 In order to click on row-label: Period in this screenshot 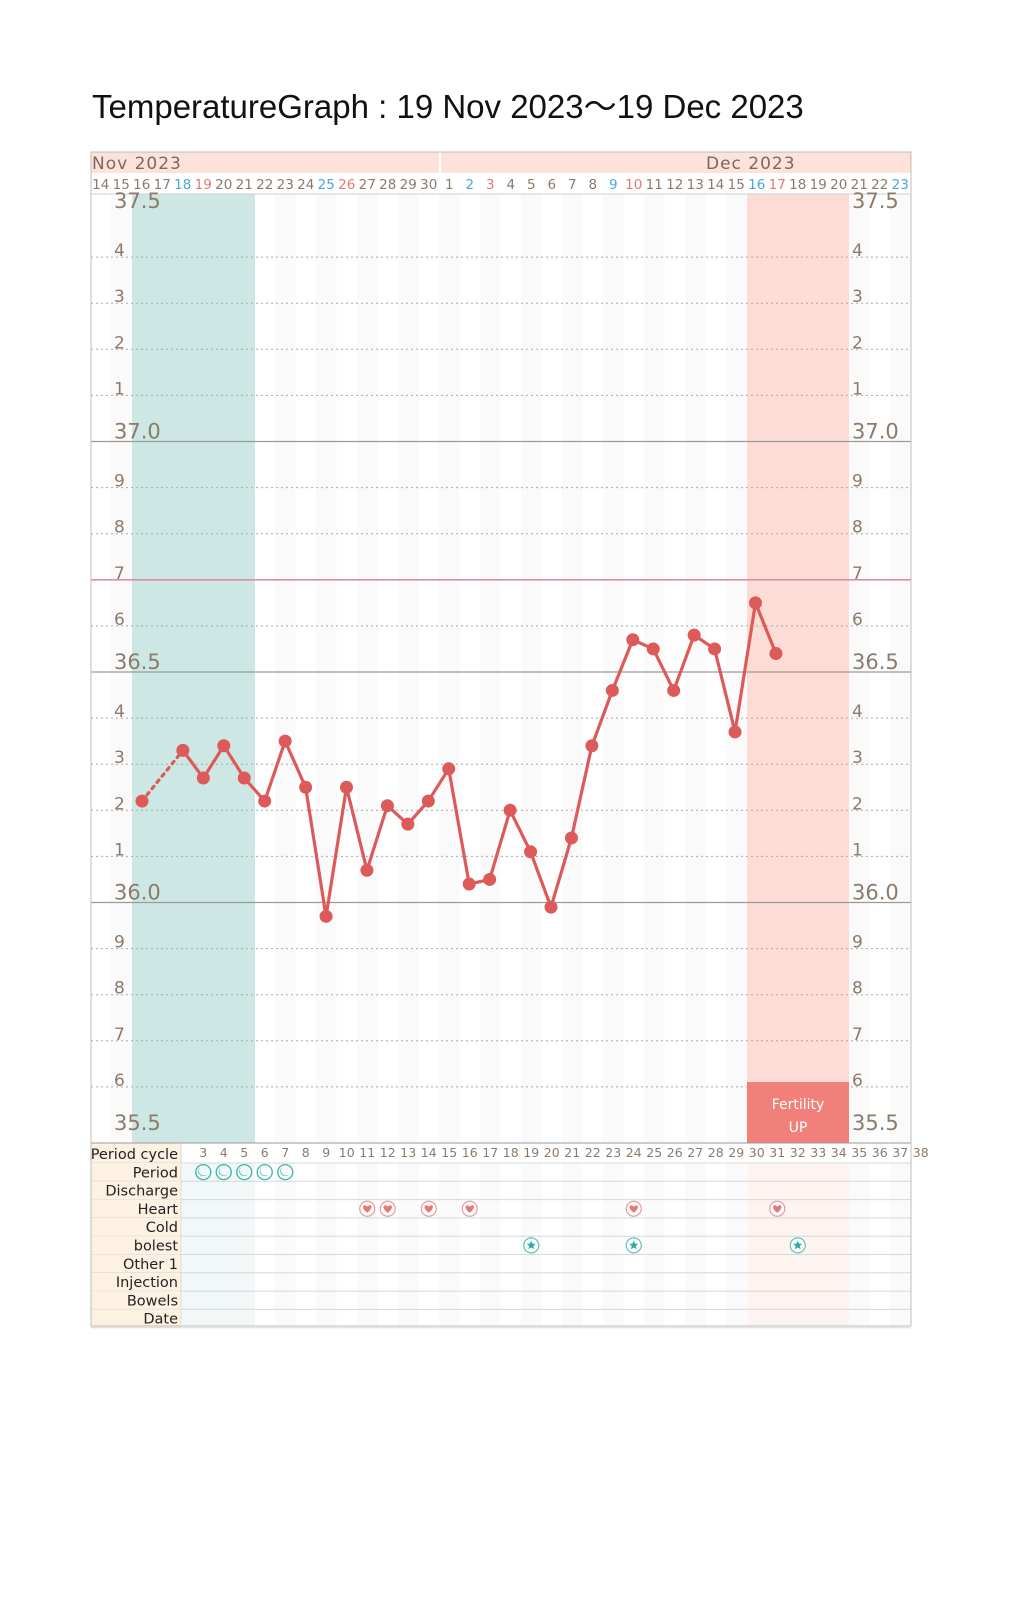, I will do `click(155, 1173)`.